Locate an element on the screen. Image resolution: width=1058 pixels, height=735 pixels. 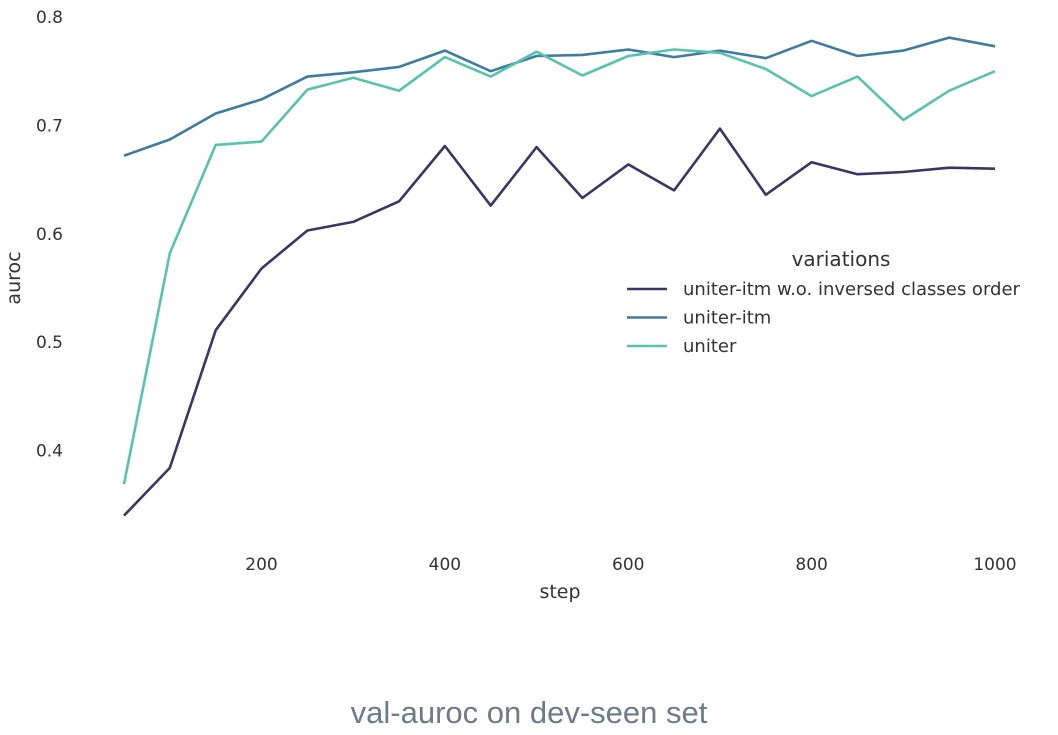
y-tick-label: 0.8 is located at coordinates (49, 18).